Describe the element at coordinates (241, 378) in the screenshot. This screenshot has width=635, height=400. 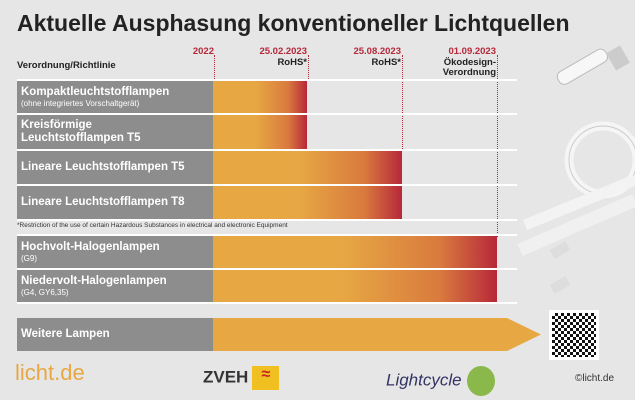
I see `zveh-logo: ZVEH ≈` at that location.